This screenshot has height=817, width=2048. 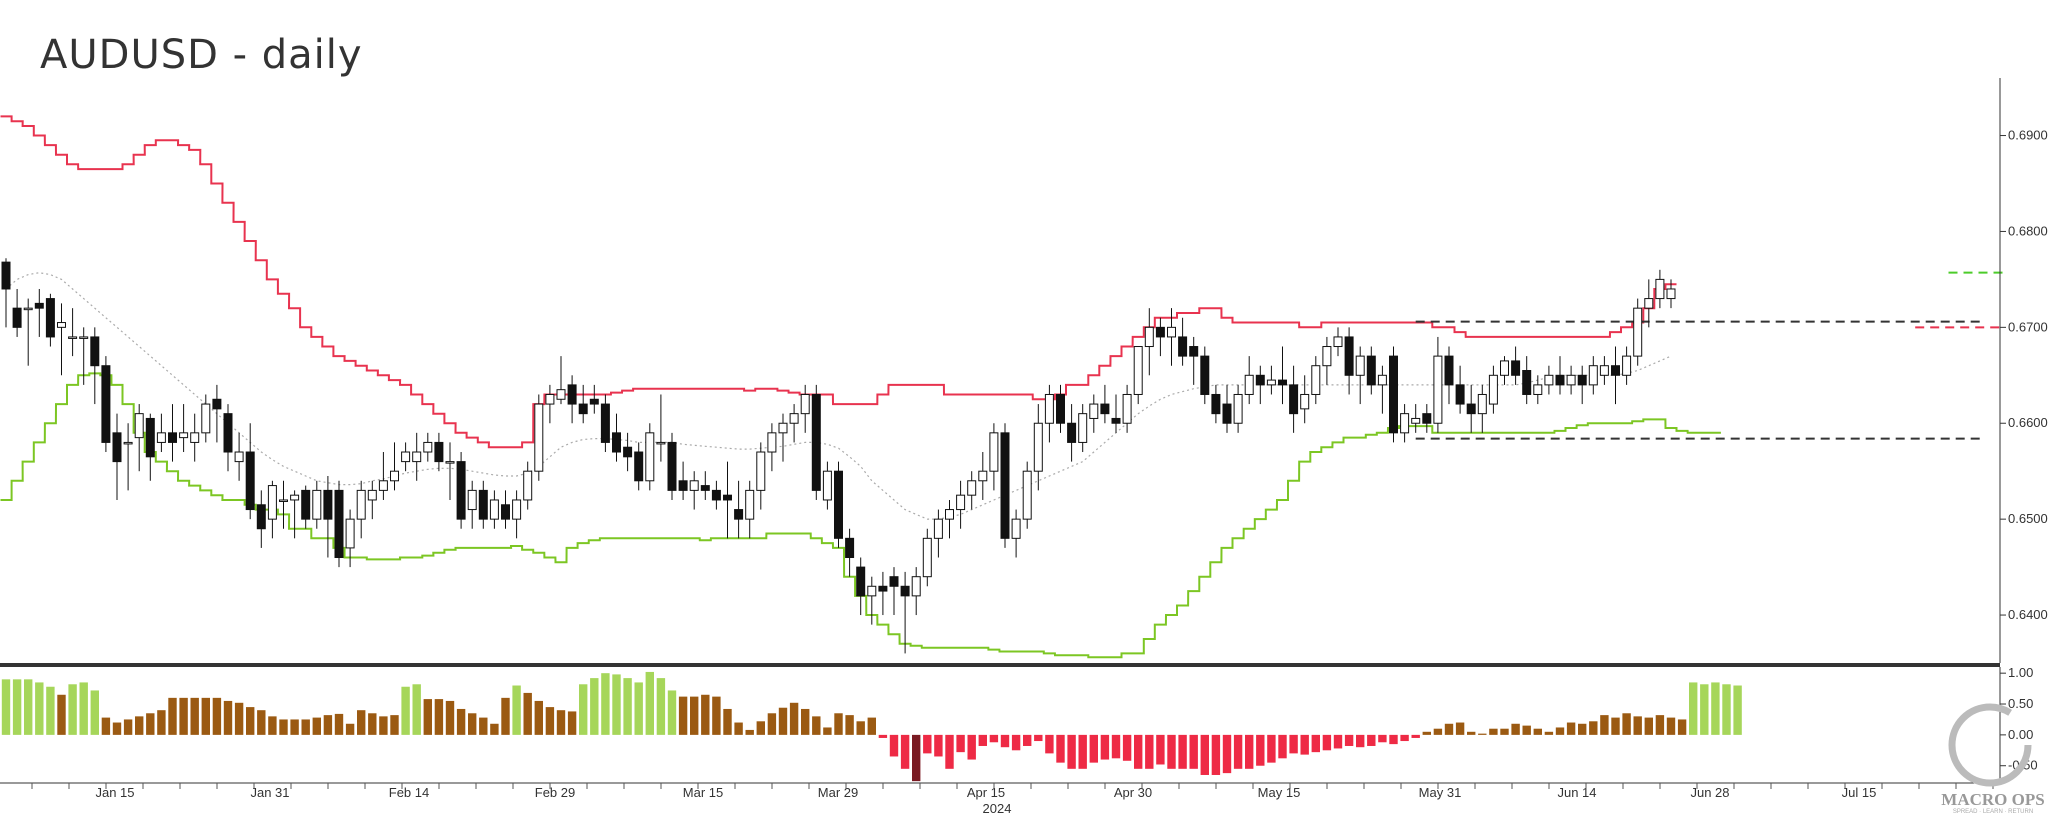 What do you see at coordinates (703, 792) in the screenshot?
I see `date-label: Mar 15` at bounding box center [703, 792].